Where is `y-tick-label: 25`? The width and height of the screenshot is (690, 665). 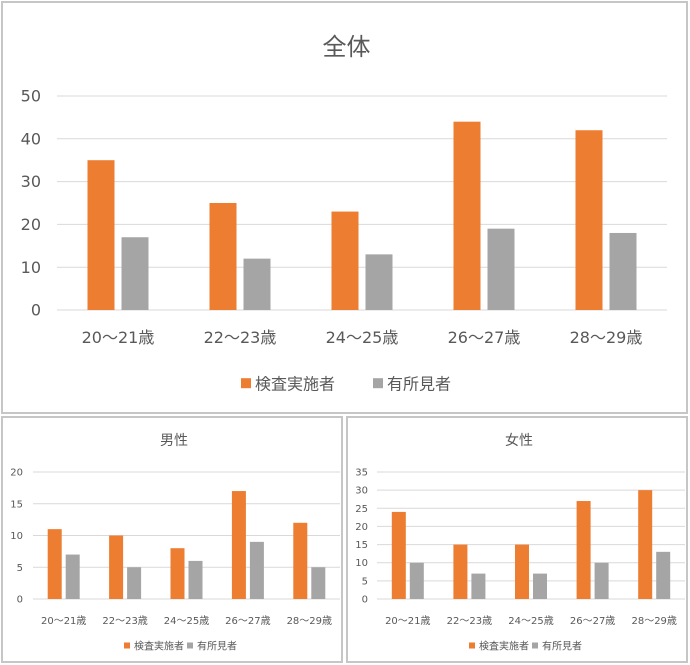
y-tick-label: 25 is located at coordinates (361, 509).